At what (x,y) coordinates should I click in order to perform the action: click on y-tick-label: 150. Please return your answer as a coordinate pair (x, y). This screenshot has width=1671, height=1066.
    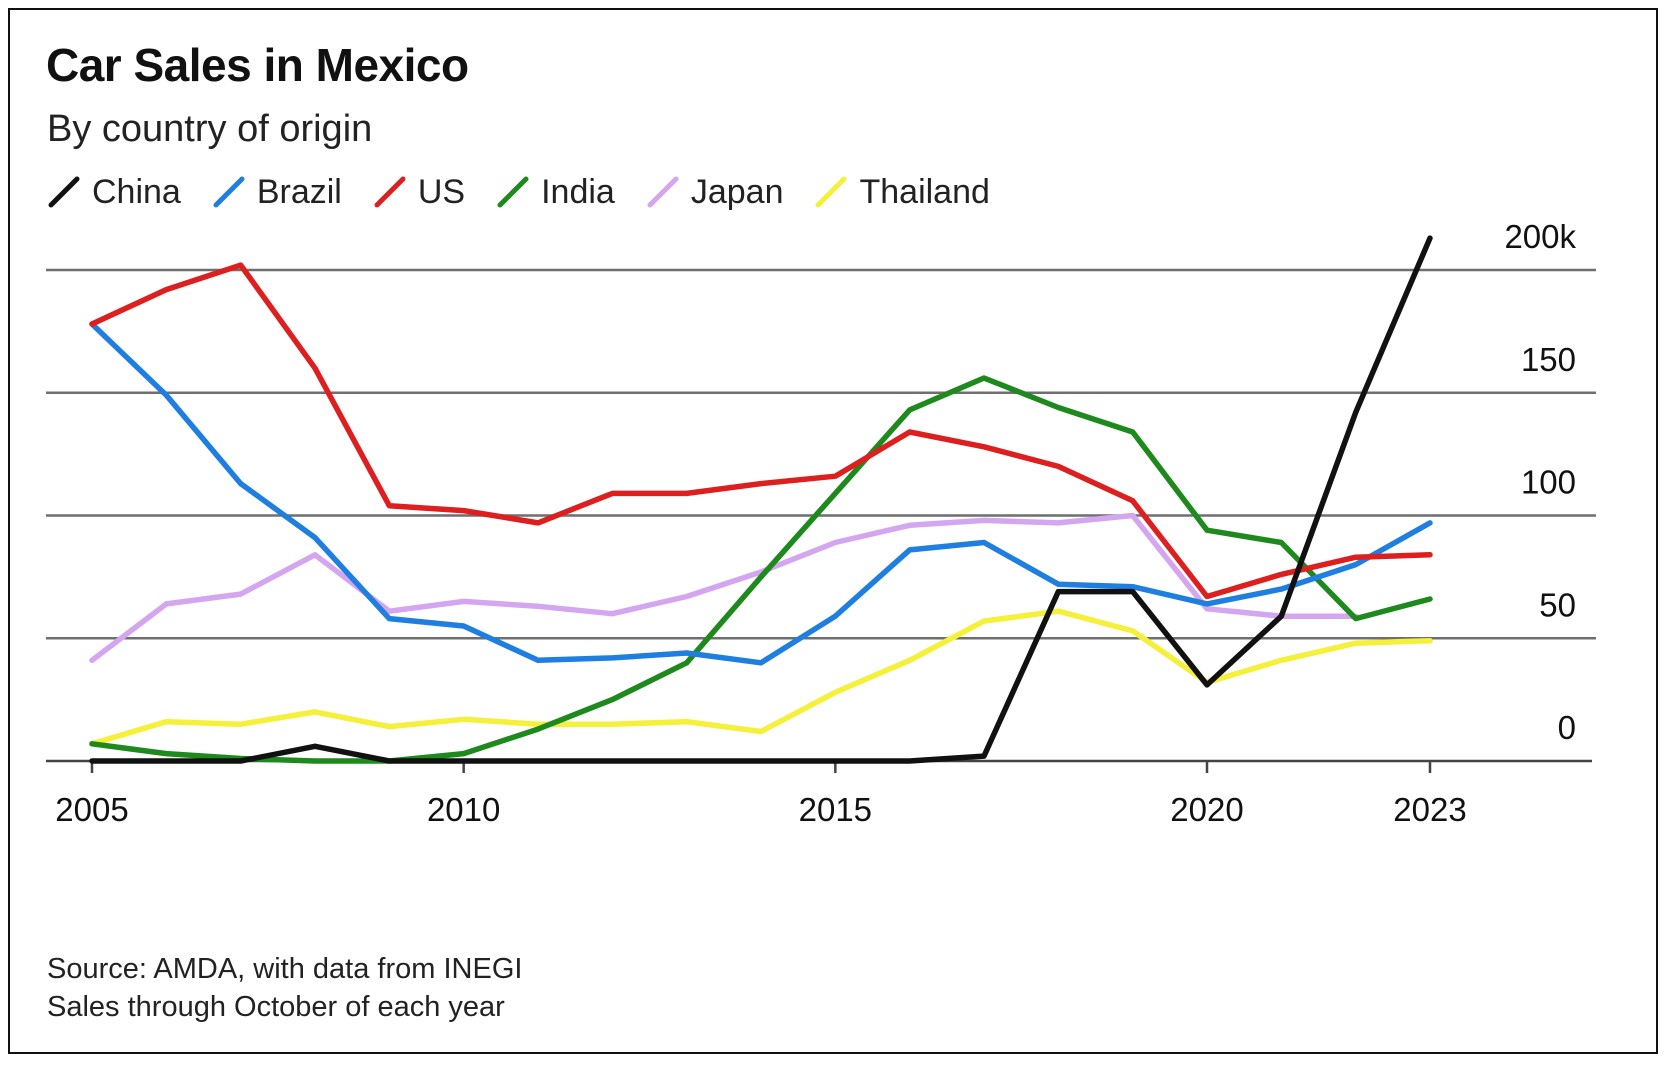
    Looking at the image, I should click on (1548, 359).